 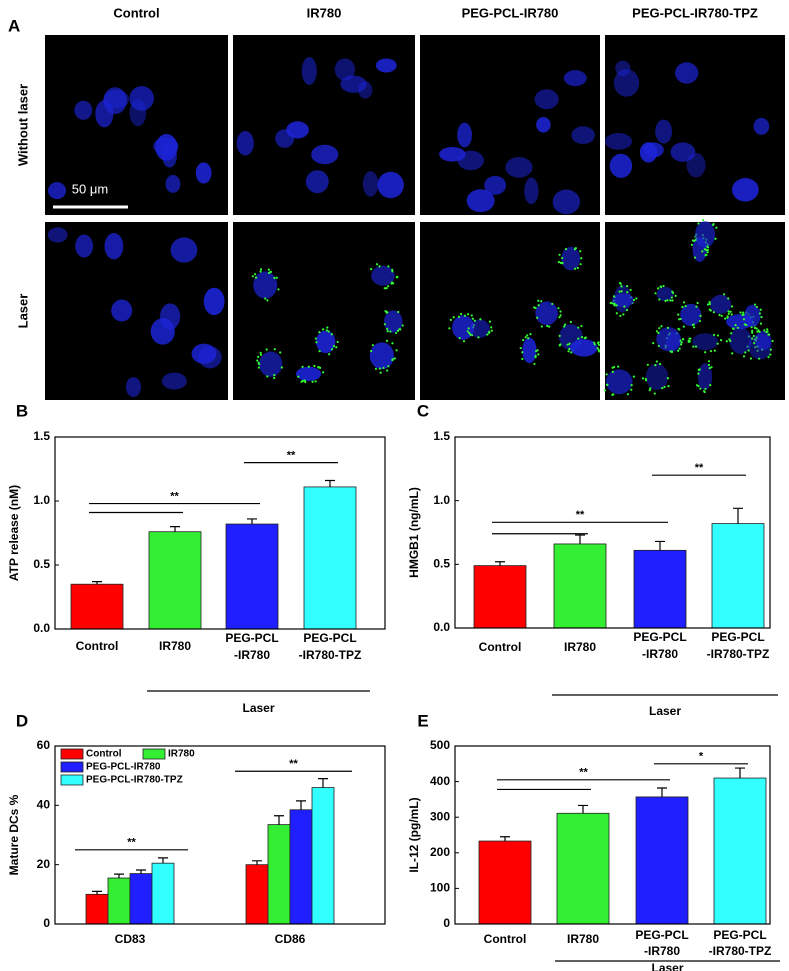 I want to click on panel-label: D, so click(x=22, y=720).